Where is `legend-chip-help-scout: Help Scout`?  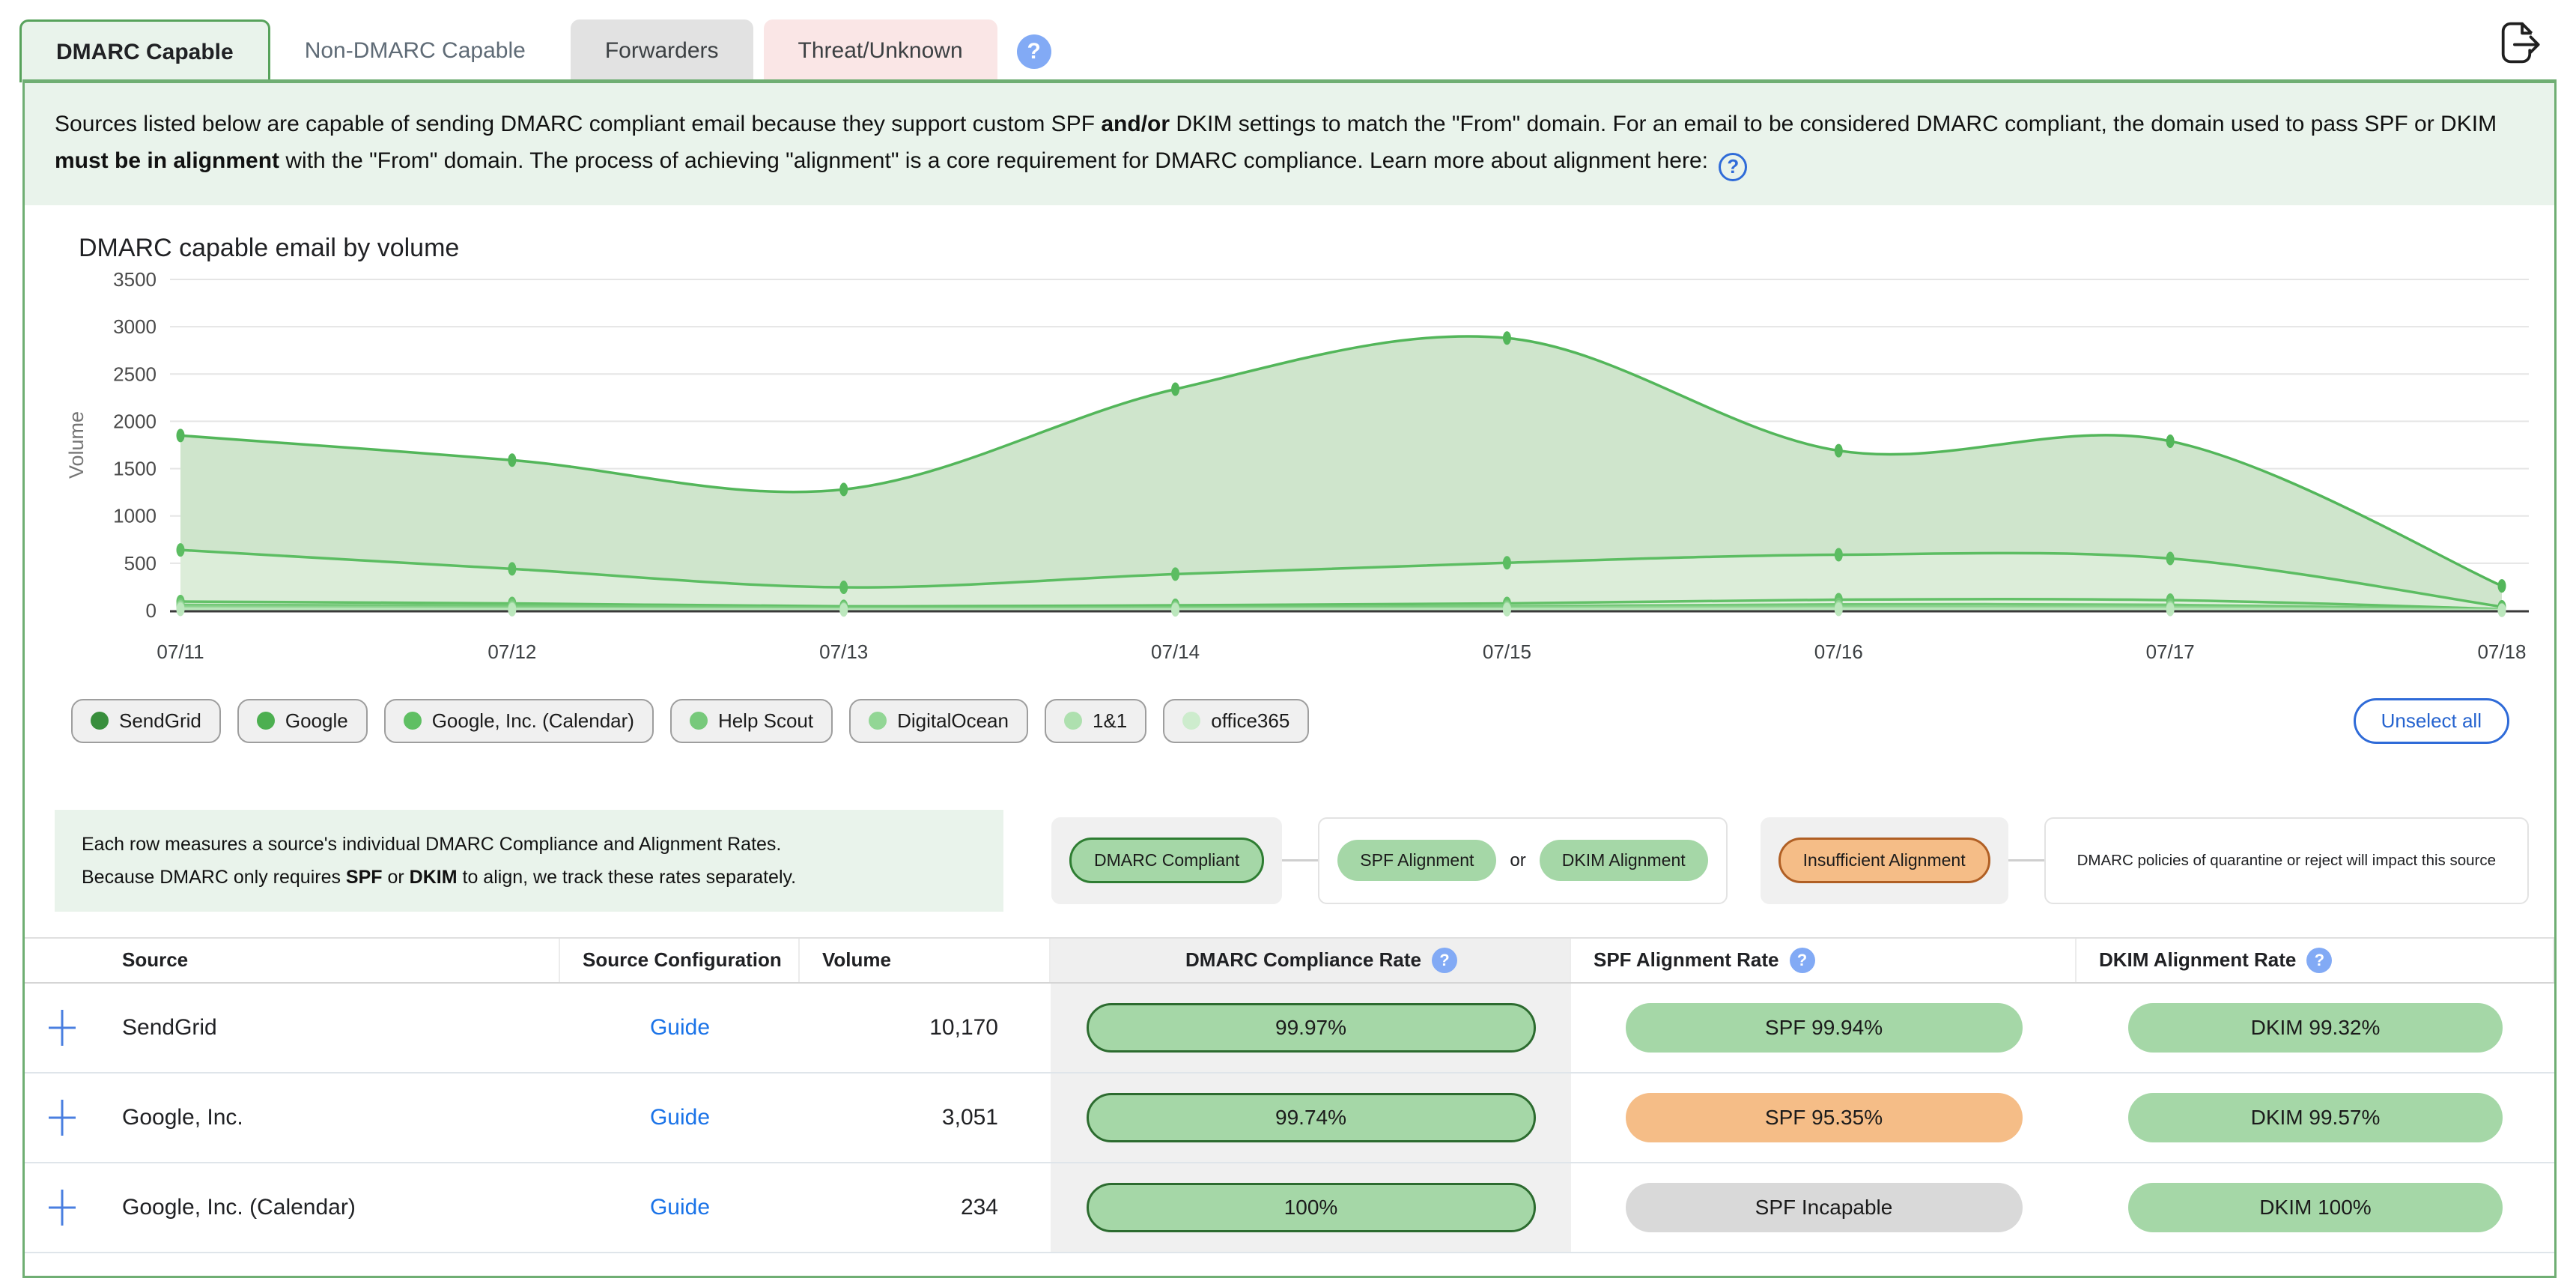
legend-chip-help-scout: Help Scout is located at coordinates (751, 720).